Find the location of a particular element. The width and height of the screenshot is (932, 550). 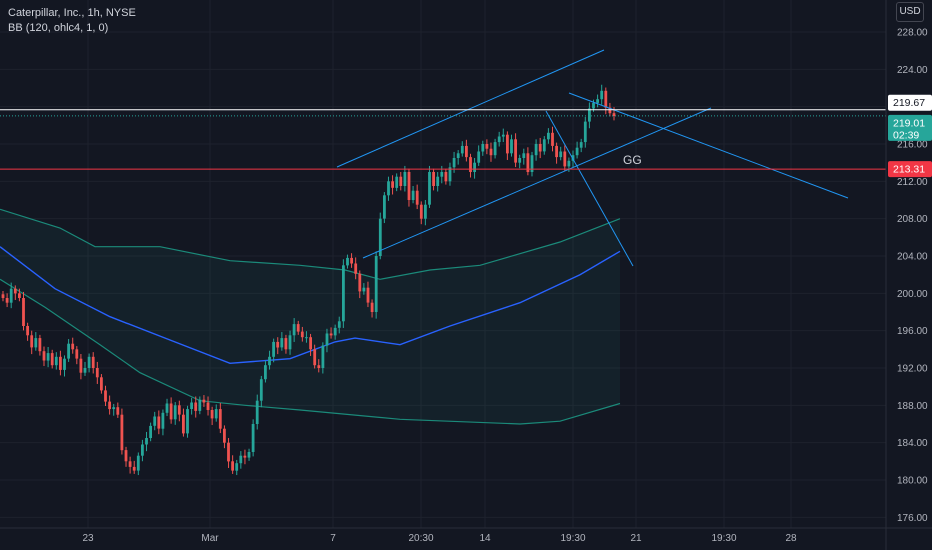

channel-upper-line is located at coordinates (470, 108).